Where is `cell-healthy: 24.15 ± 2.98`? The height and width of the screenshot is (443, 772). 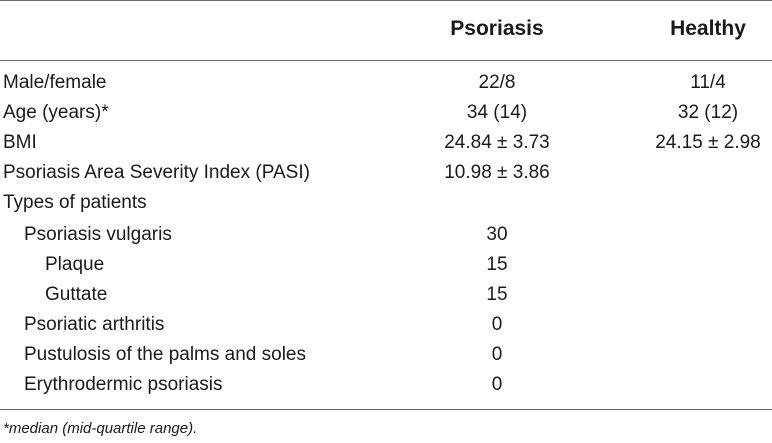
cell-healthy: 24.15 ± 2.98 is located at coordinates (708, 142).